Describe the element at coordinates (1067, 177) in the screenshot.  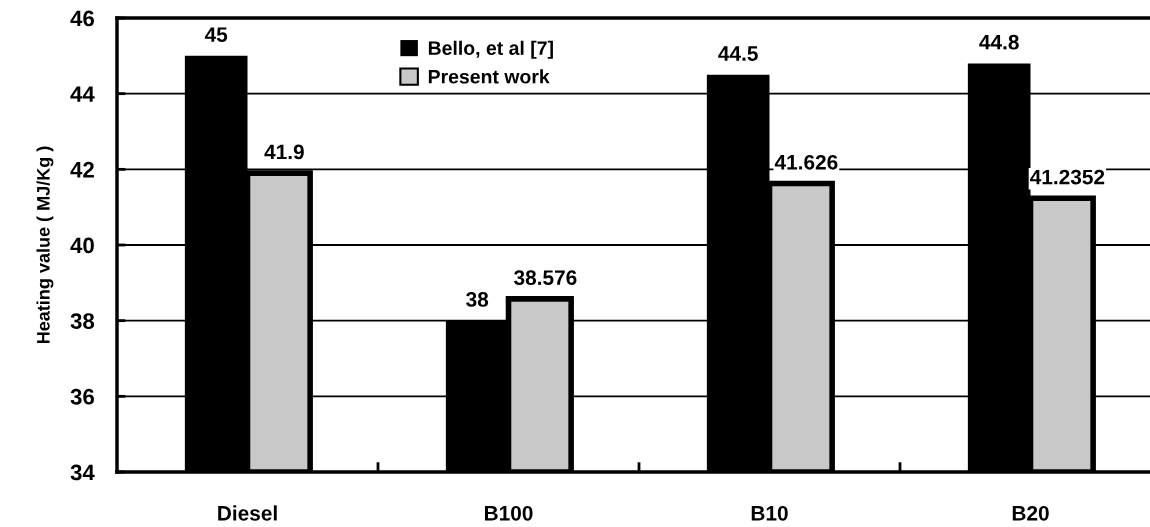
I see `data-label: 41.2352` at that location.